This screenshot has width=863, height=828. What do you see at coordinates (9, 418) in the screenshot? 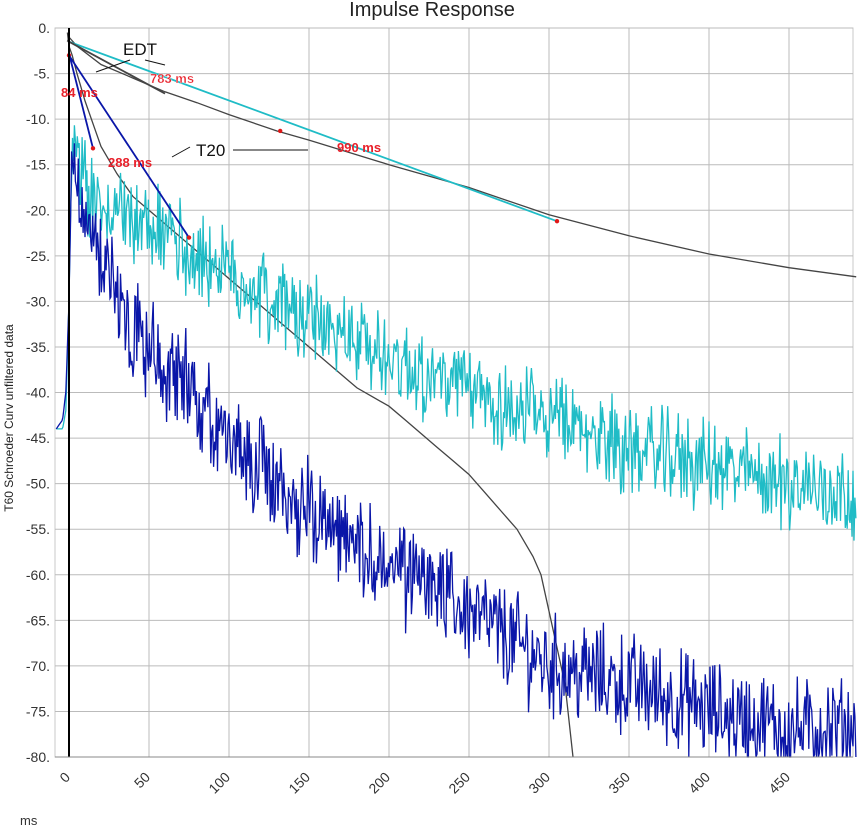
I see `y-axis-label: T60 Schroeder Curv unfiltered data` at bounding box center [9, 418].